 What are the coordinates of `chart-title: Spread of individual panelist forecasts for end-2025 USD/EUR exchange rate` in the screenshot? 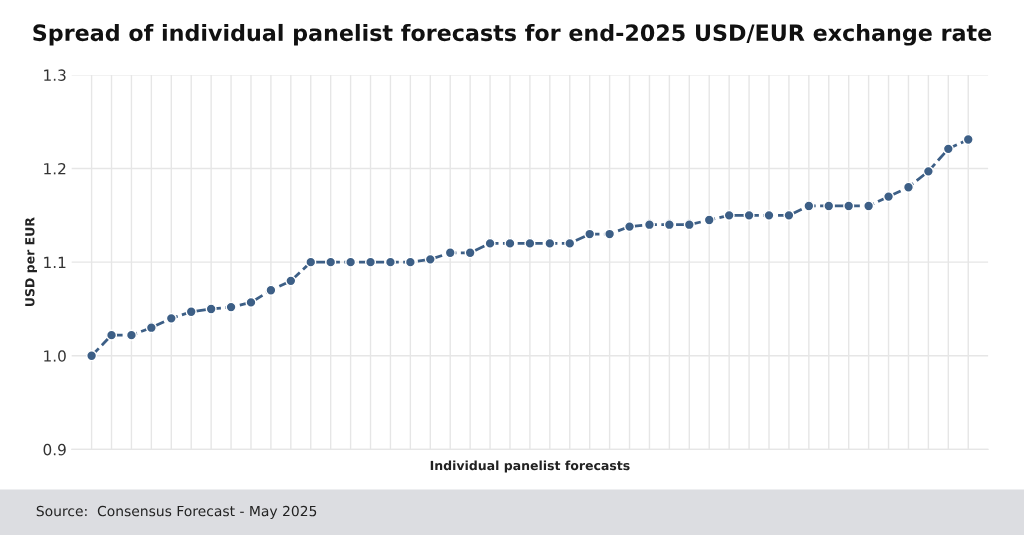 It's located at (512, 34).